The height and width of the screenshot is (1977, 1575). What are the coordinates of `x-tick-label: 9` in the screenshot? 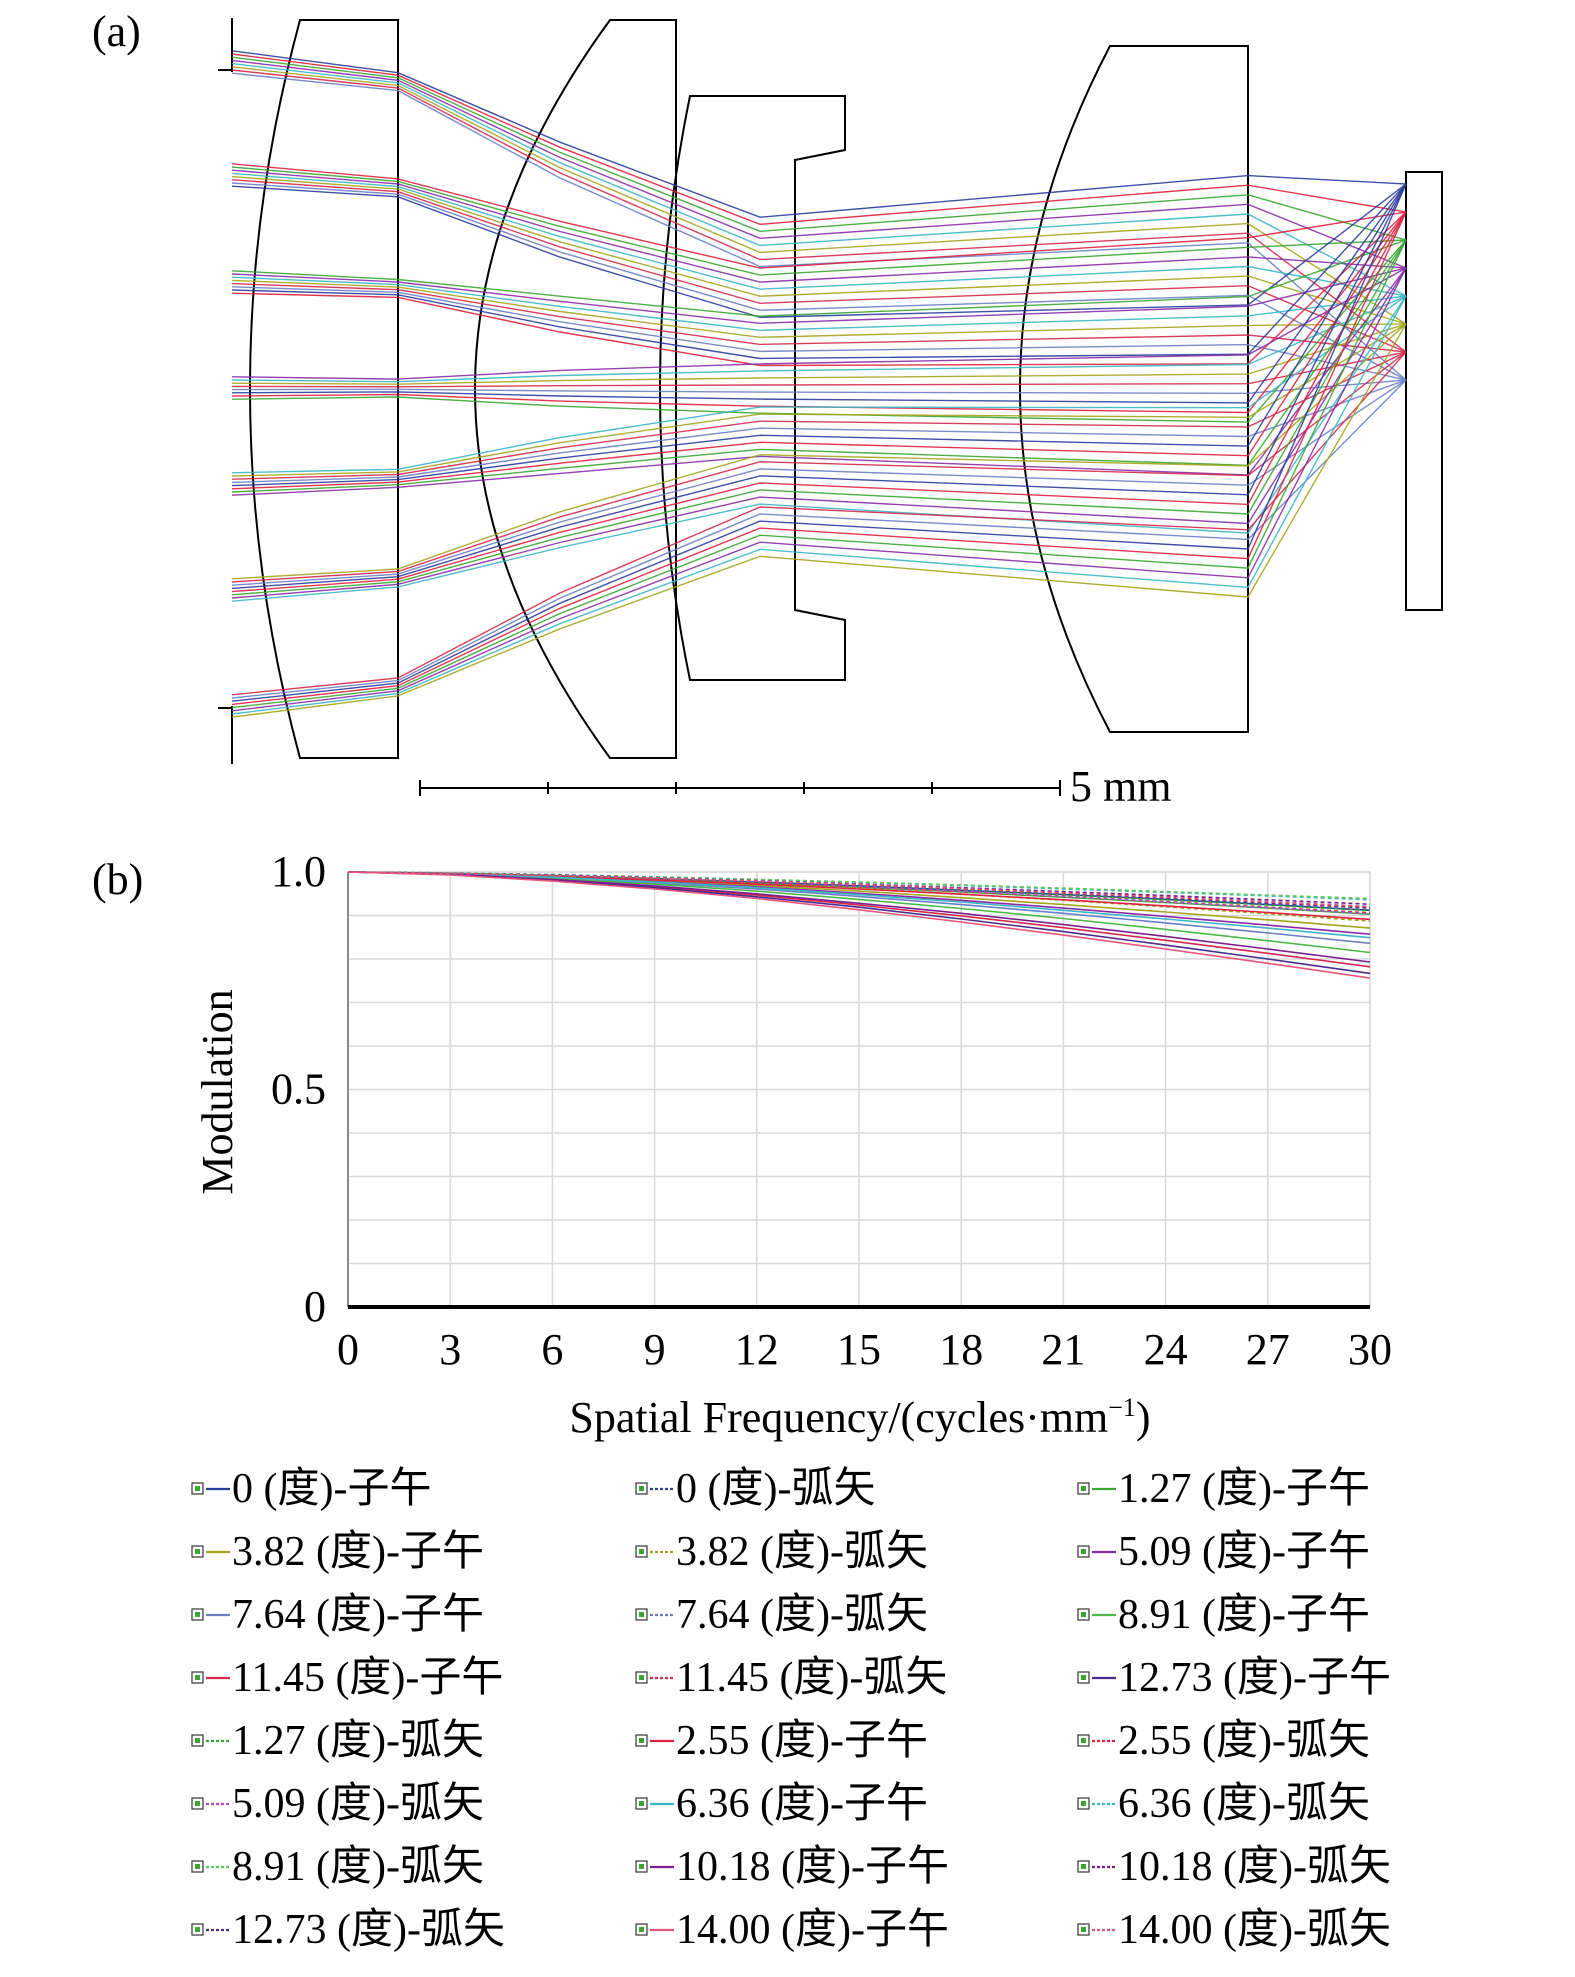 It's located at (655, 1349).